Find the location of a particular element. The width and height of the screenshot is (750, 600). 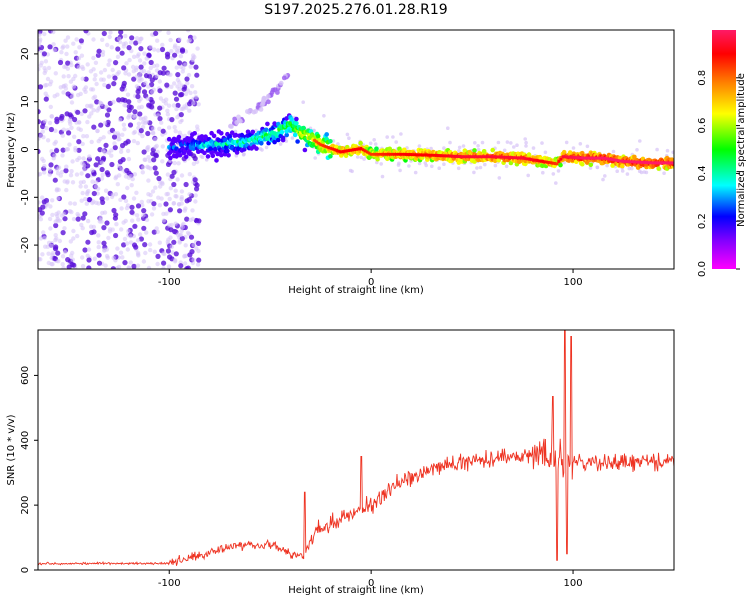

y-tick-label: 400 is located at coordinates (25, 440).